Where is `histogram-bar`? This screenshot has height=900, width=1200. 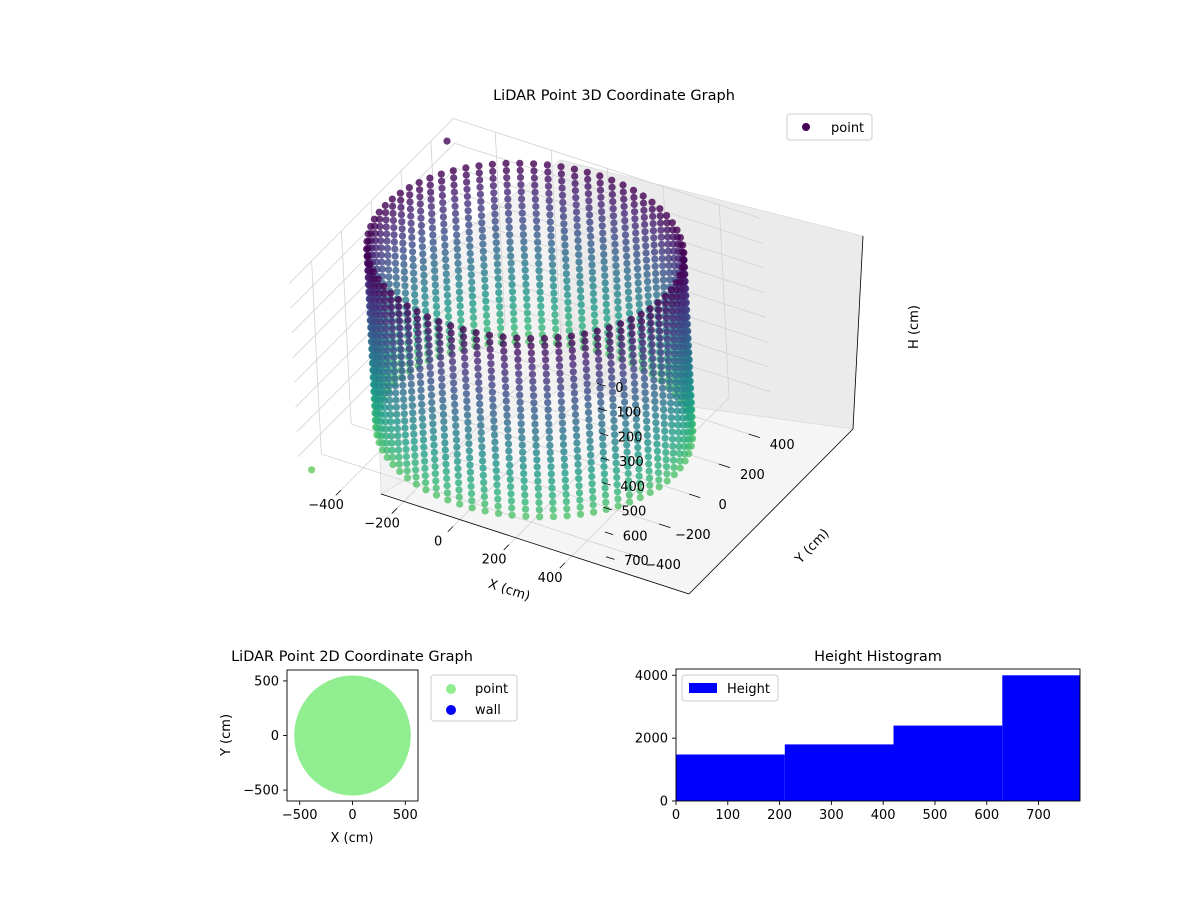 histogram-bar is located at coordinates (839, 772).